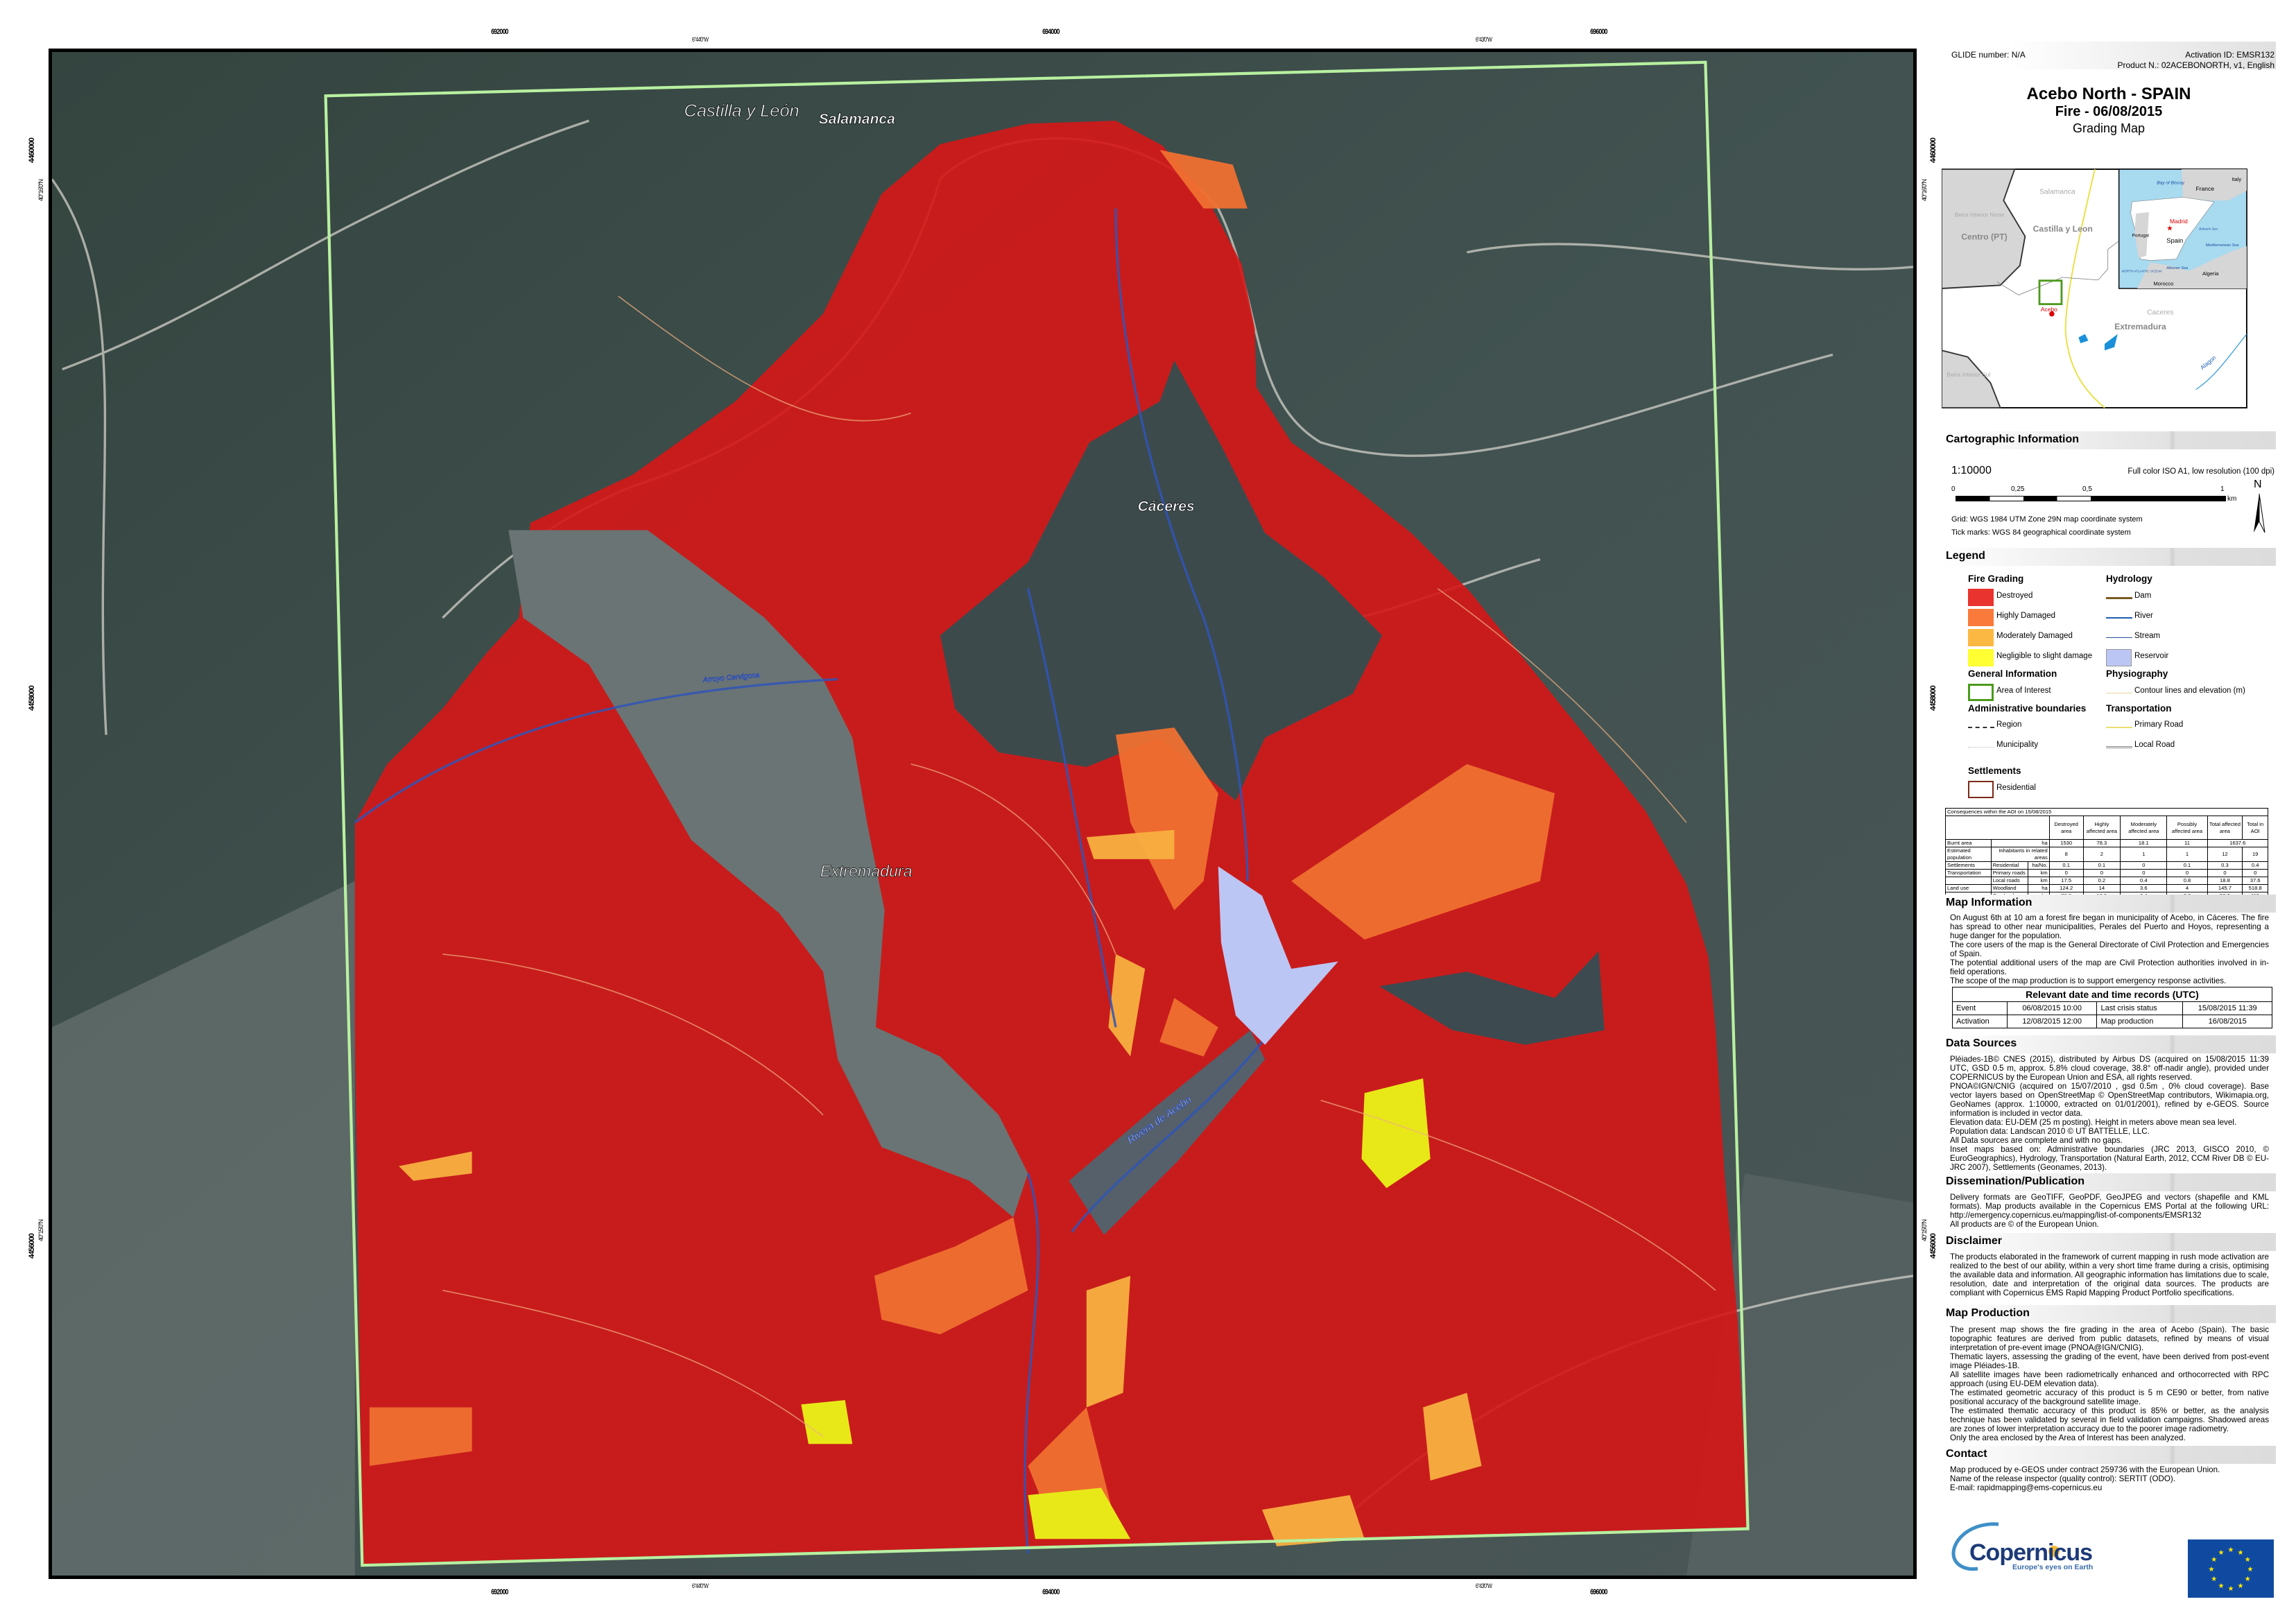 This screenshot has width=2296, height=1622. I want to click on cell-value: 0.1, so click(2066, 865).